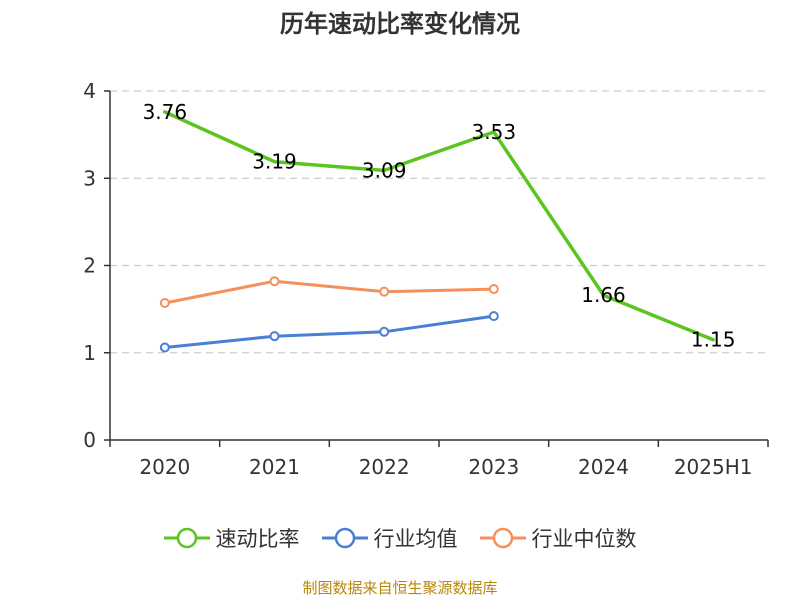 This screenshot has width=800, height=600. Describe the element at coordinates (603, 295) in the screenshot. I see `data-label: 1.66` at that location.